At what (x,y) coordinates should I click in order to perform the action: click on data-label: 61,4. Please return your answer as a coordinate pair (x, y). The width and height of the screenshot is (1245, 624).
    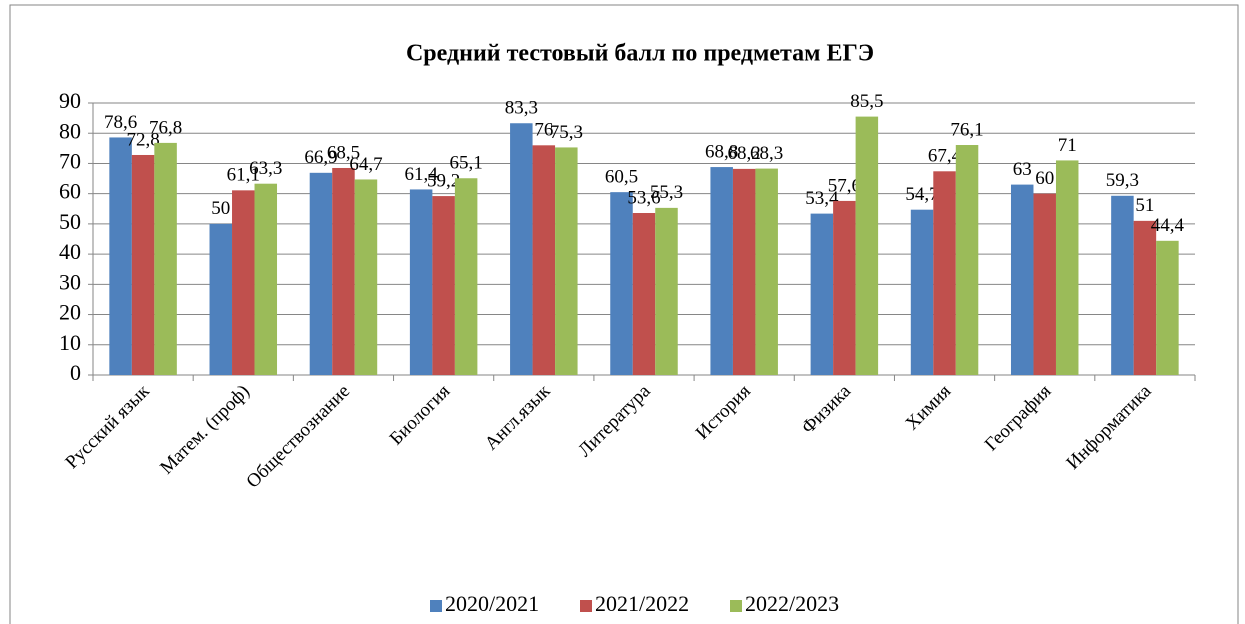
    Looking at the image, I should click on (422, 174).